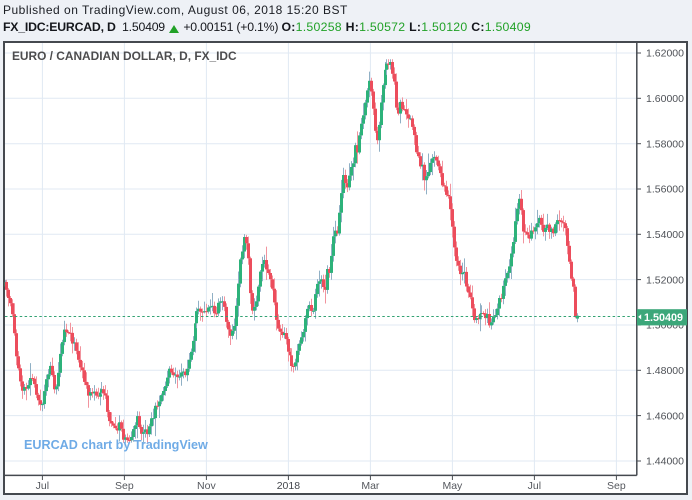 The height and width of the screenshot is (500, 692). I want to click on svg-text: 1.44000, so click(665, 462).